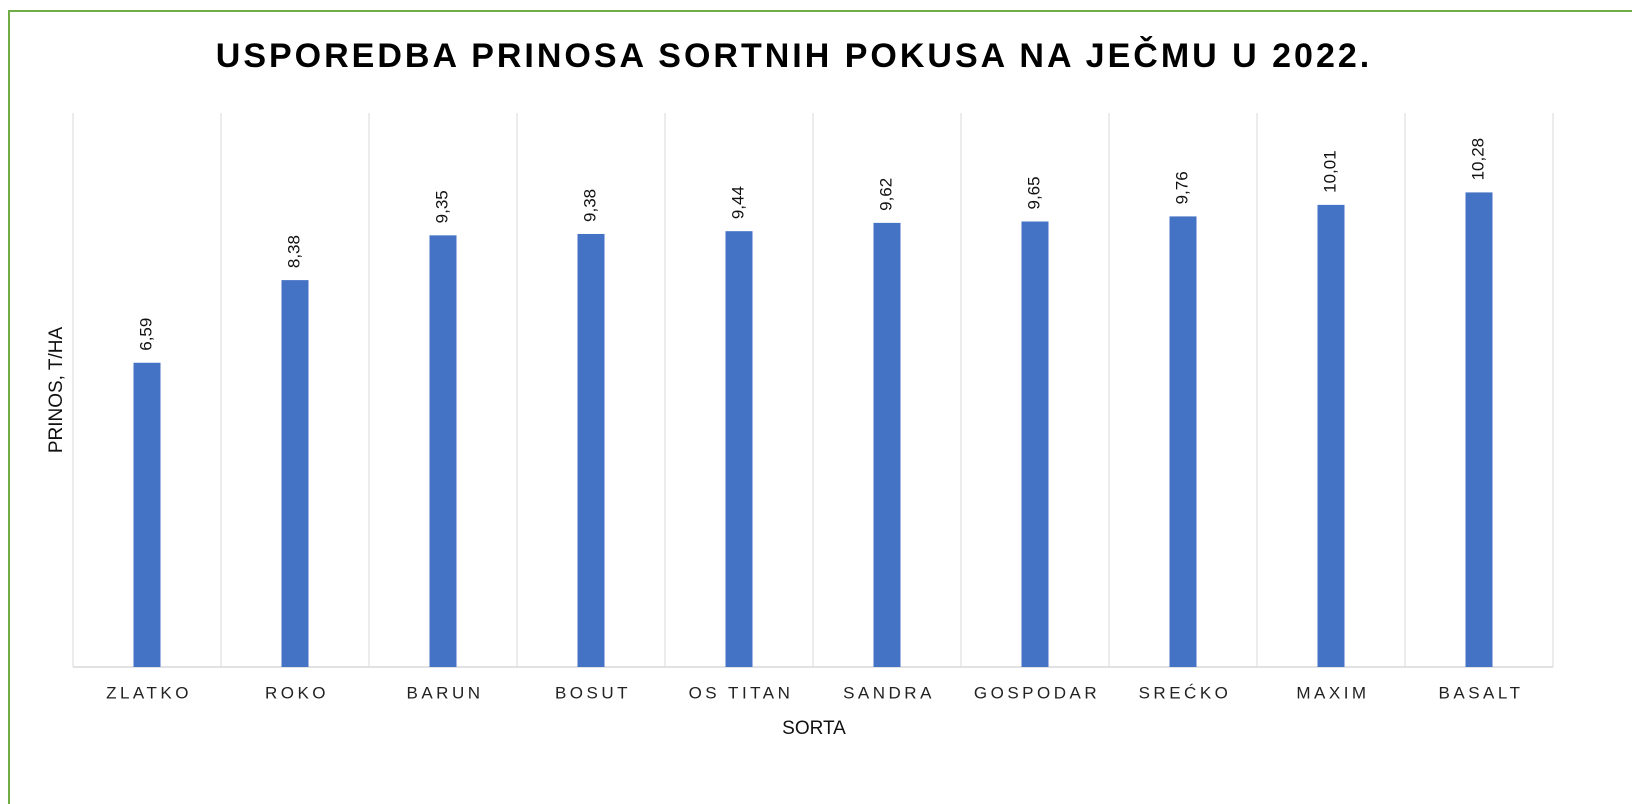 The image size is (1632, 804). What do you see at coordinates (1477, 159) in the screenshot?
I see `data-label: 10,28` at bounding box center [1477, 159].